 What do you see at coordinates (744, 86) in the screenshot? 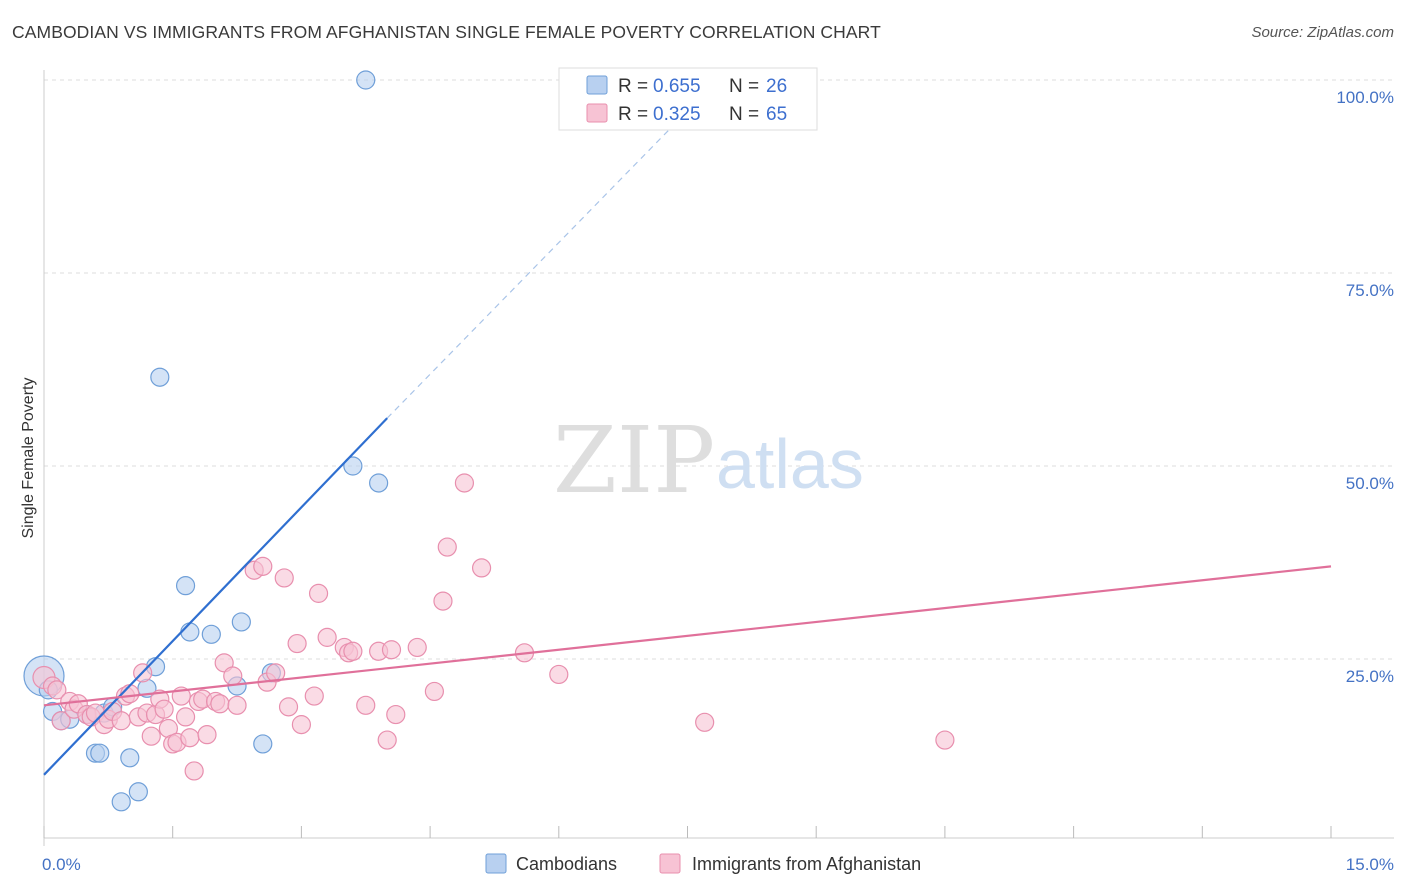
I see `stats-n-label-cambodians: N =` at bounding box center [744, 86].